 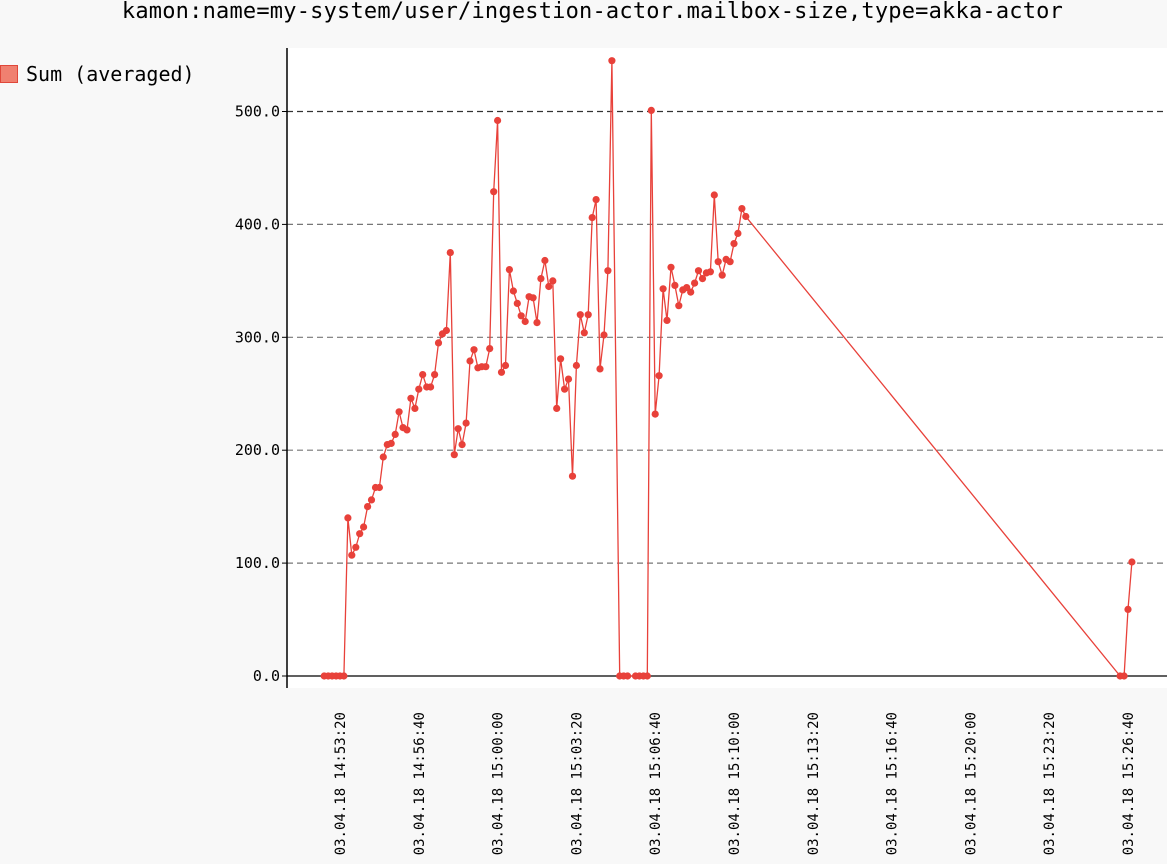 What do you see at coordinates (499, 783) in the screenshot?
I see `x-tick-label: 03.04.18 15:00:00` at bounding box center [499, 783].